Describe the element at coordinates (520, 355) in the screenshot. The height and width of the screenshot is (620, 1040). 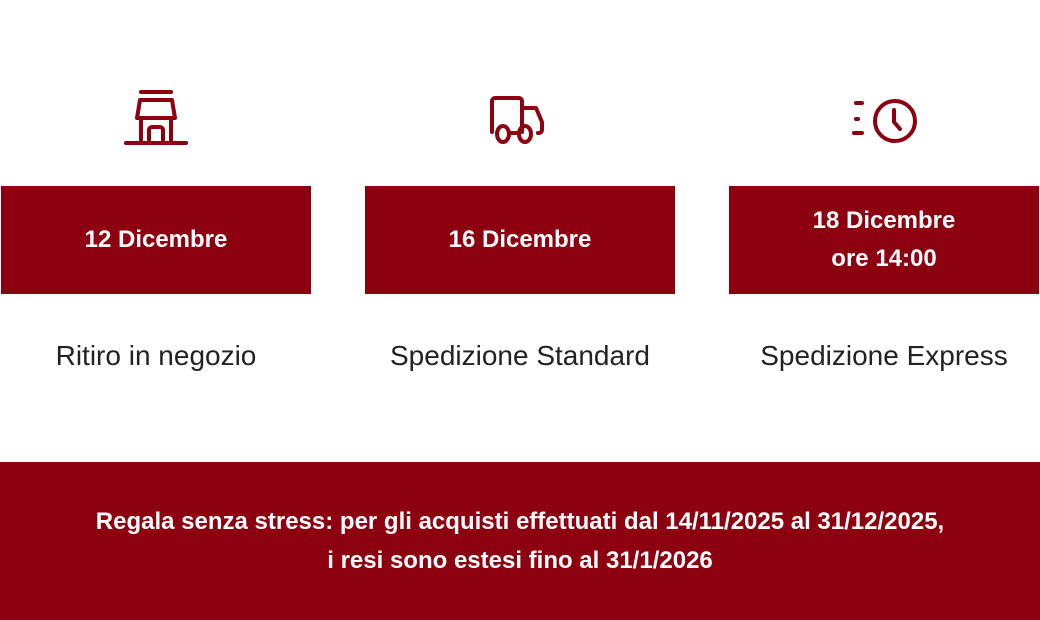
I see `standard-label: Spedizione Standard` at that location.